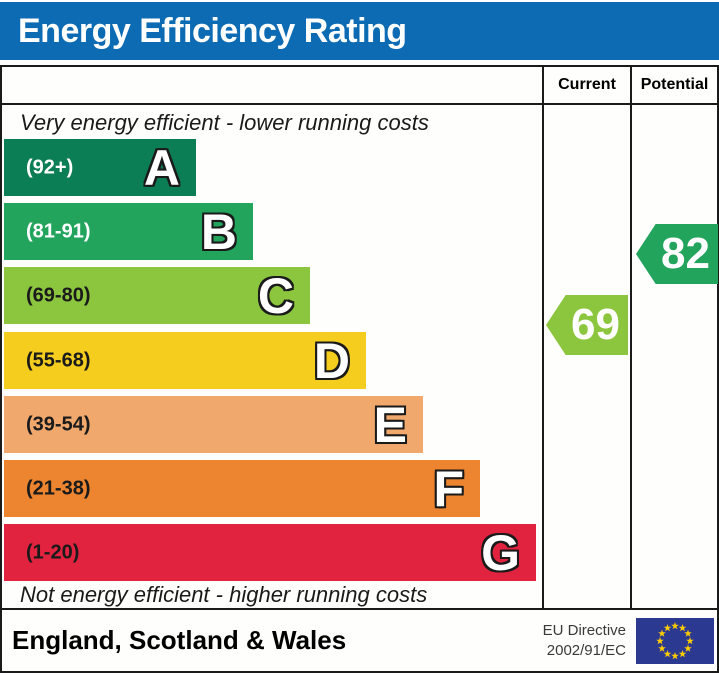 Image resolution: width=719 pixels, height=675 pixels. I want to click on eu-directive-line1: EU Directive, so click(584, 630).